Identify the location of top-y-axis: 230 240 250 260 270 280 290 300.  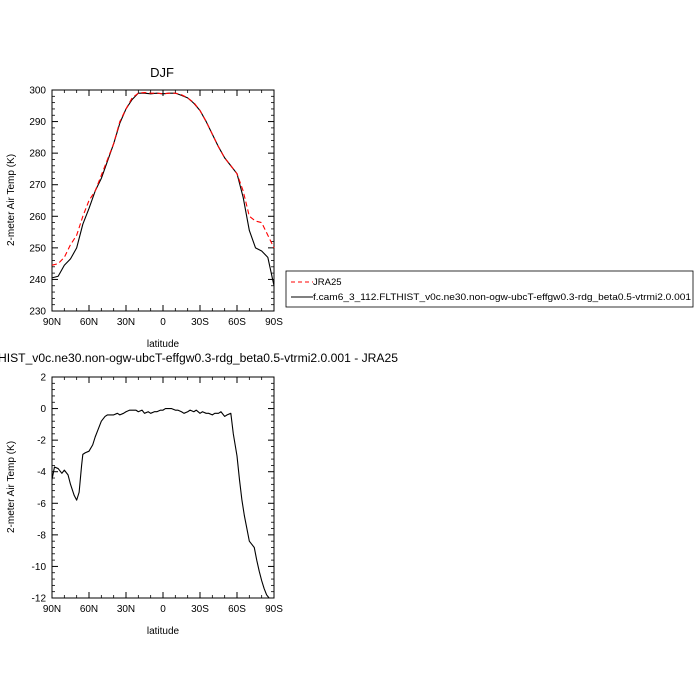
(151, 202).